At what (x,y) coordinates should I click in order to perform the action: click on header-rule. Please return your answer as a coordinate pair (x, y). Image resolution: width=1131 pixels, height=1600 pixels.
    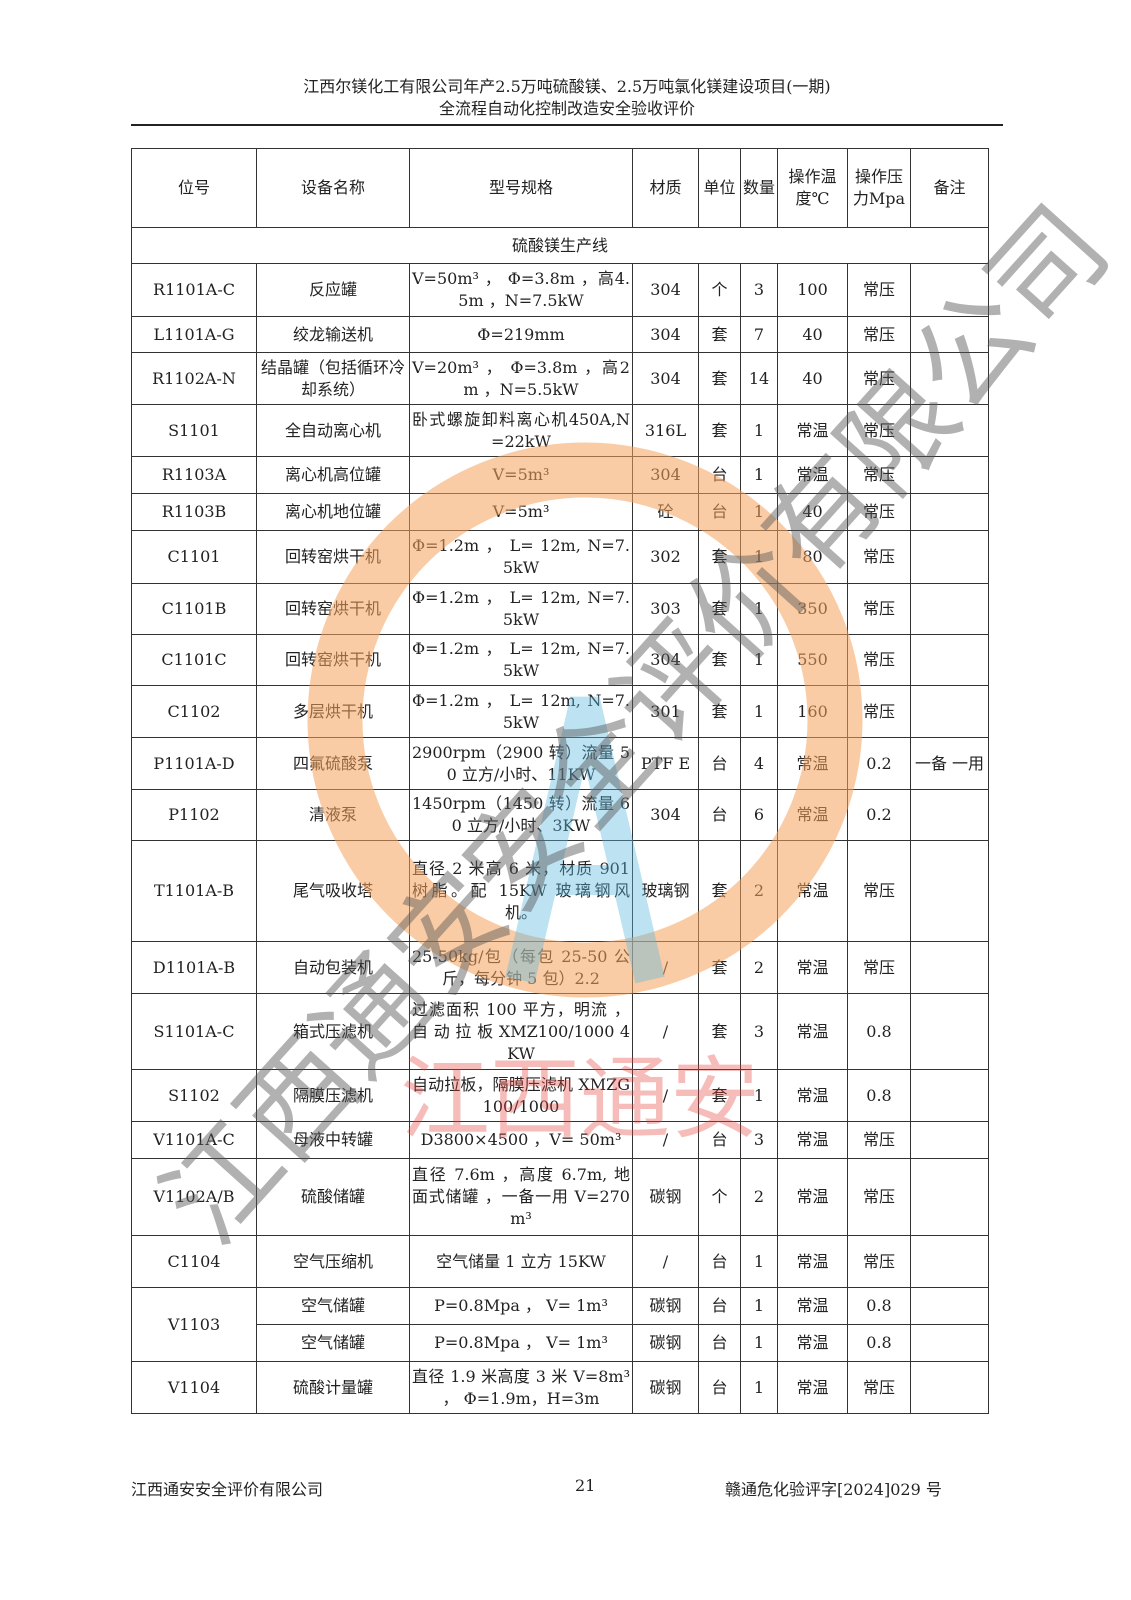
    Looking at the image, I should click on (567, 125).